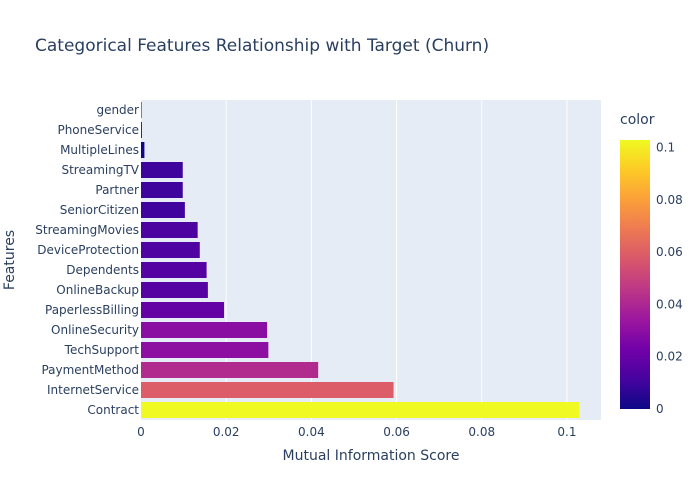 This screenshot has width=700, height=500. I want to click on bar-Contract, so click(360, 410).